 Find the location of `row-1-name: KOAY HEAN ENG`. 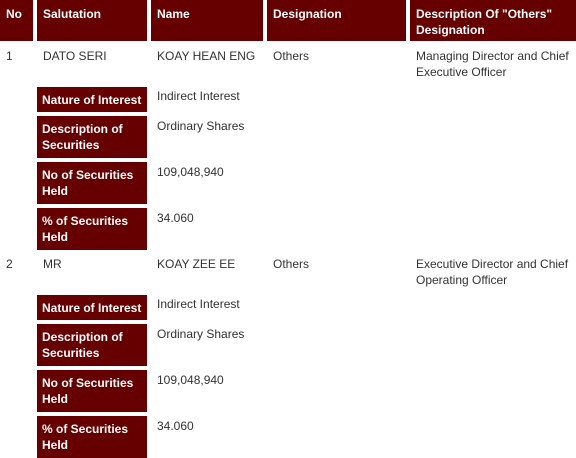

row-1-name: KOAY HEAN ENG is located at coordinates (206, 56).